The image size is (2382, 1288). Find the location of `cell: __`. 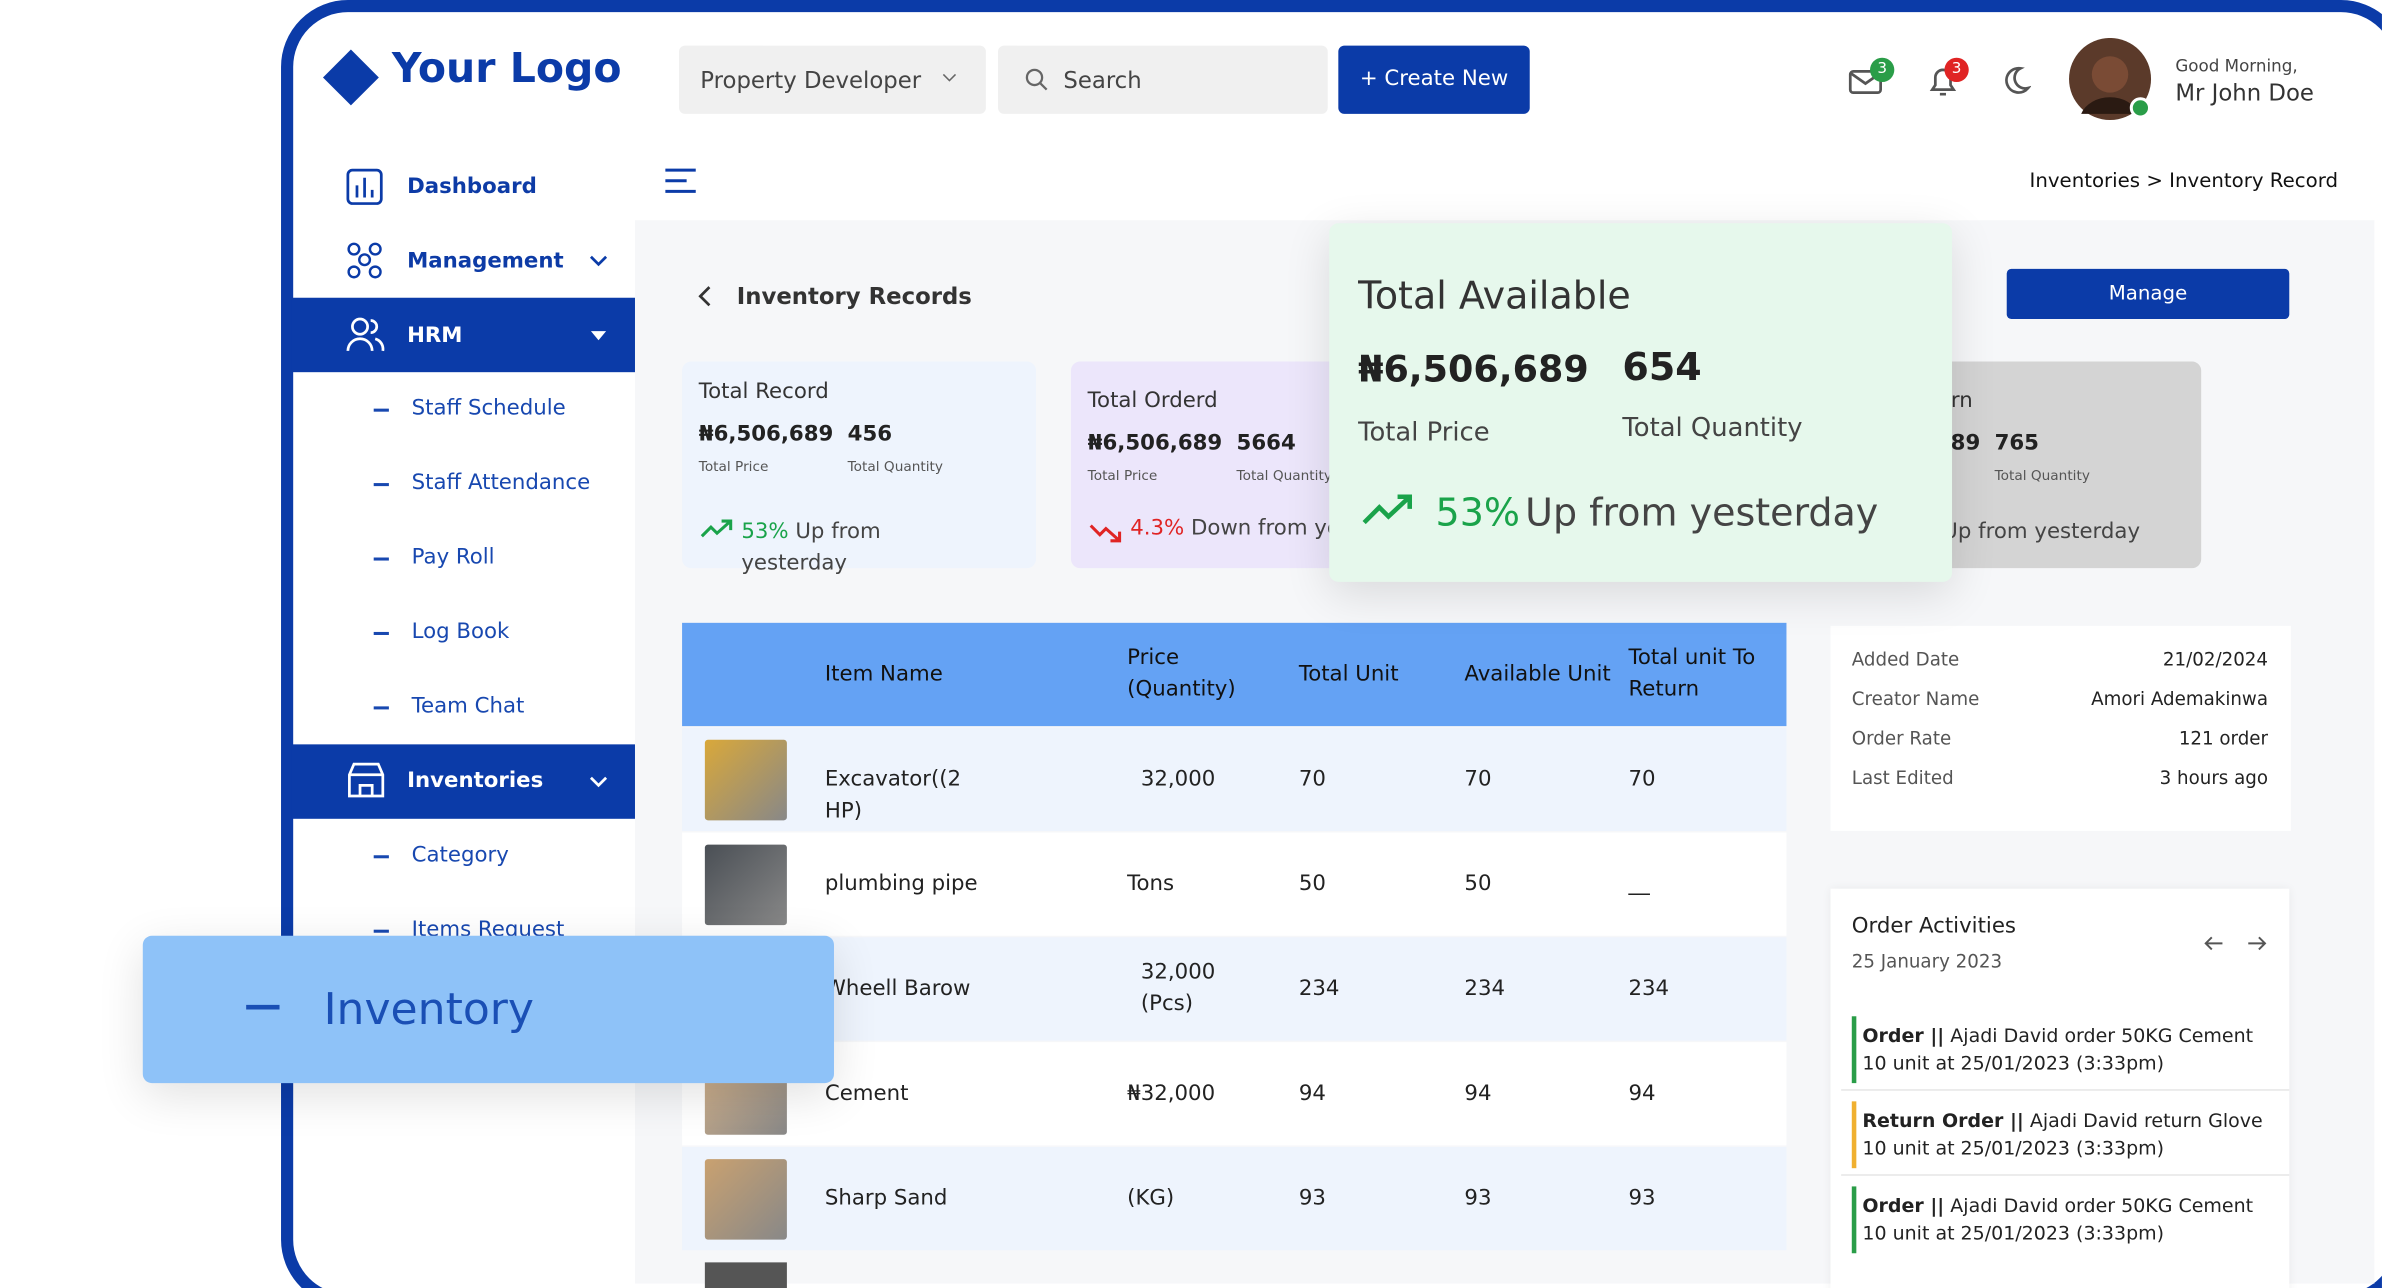

cell: __ is located at coordinates (1639, 884).